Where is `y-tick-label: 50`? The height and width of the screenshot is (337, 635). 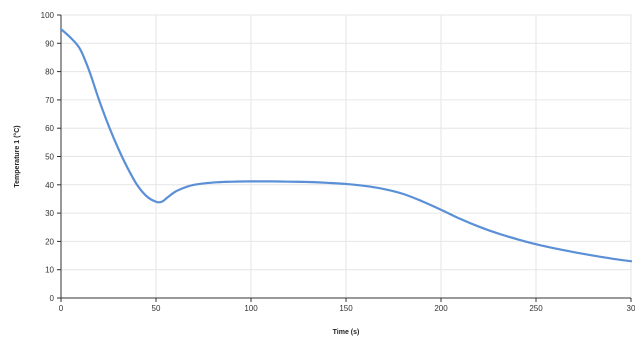 y-tick-label: 50 is located at coordinates (49, 157).